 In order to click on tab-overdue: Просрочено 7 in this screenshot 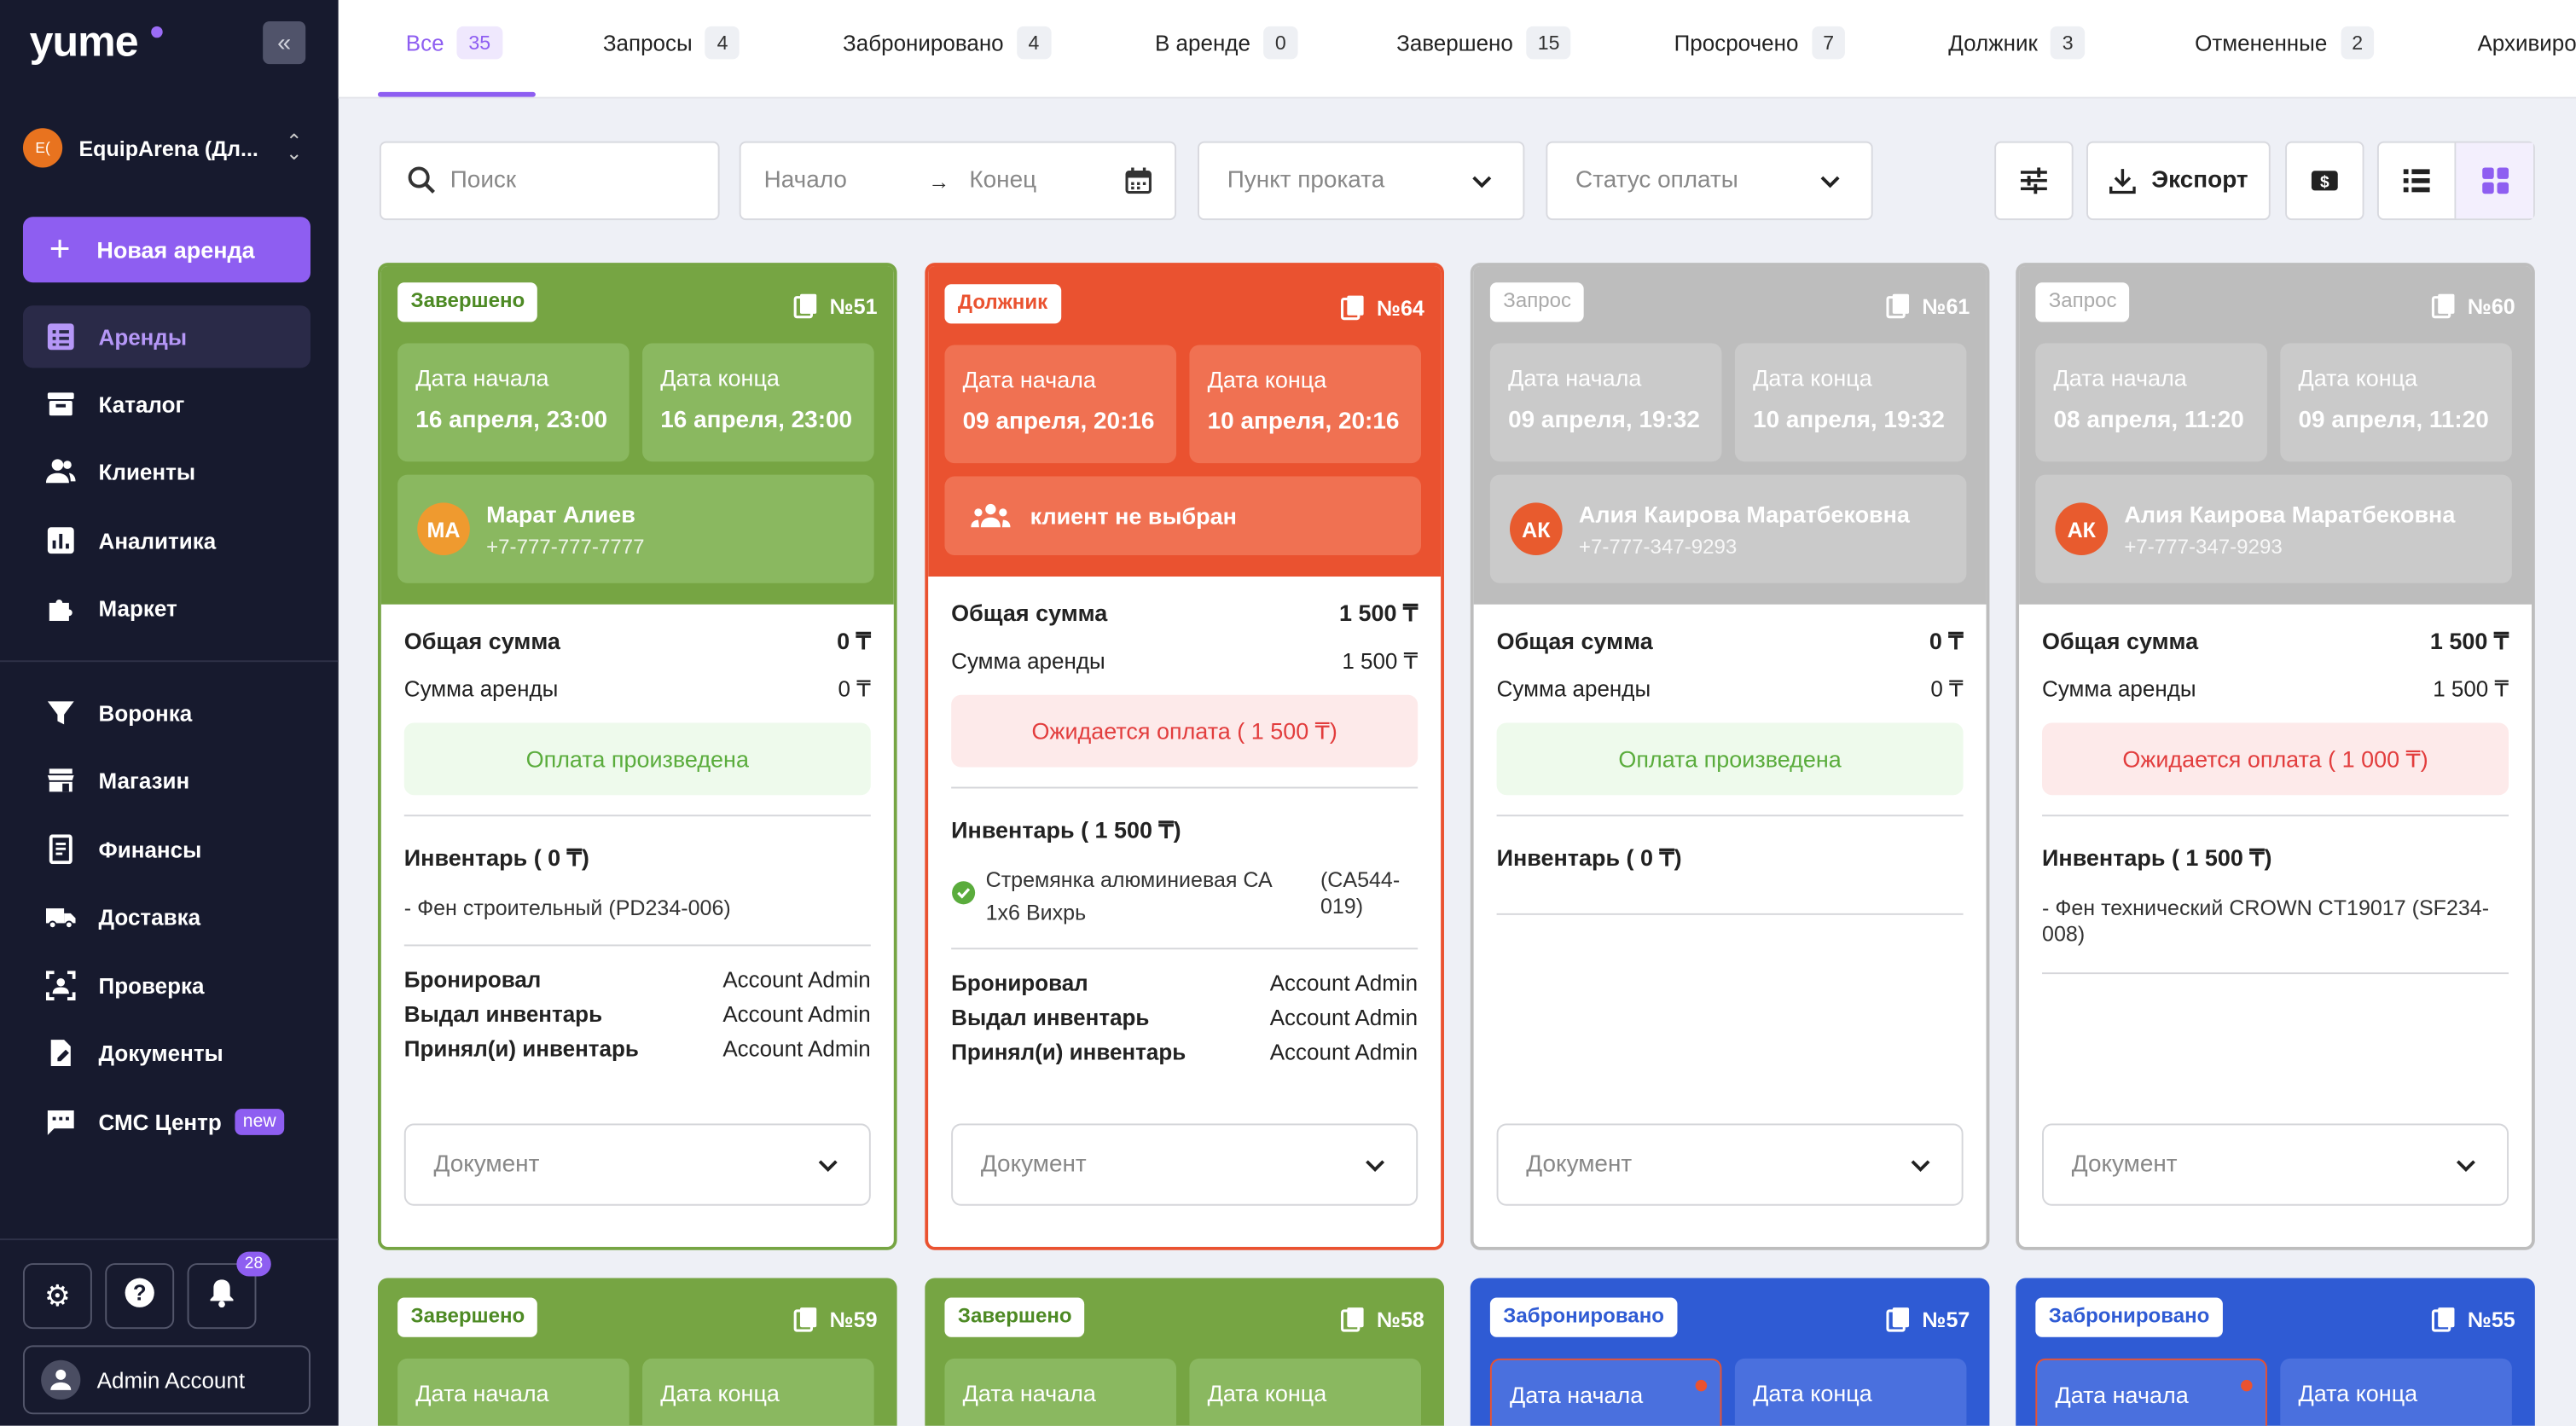, I will do `click(1760, 43)`.